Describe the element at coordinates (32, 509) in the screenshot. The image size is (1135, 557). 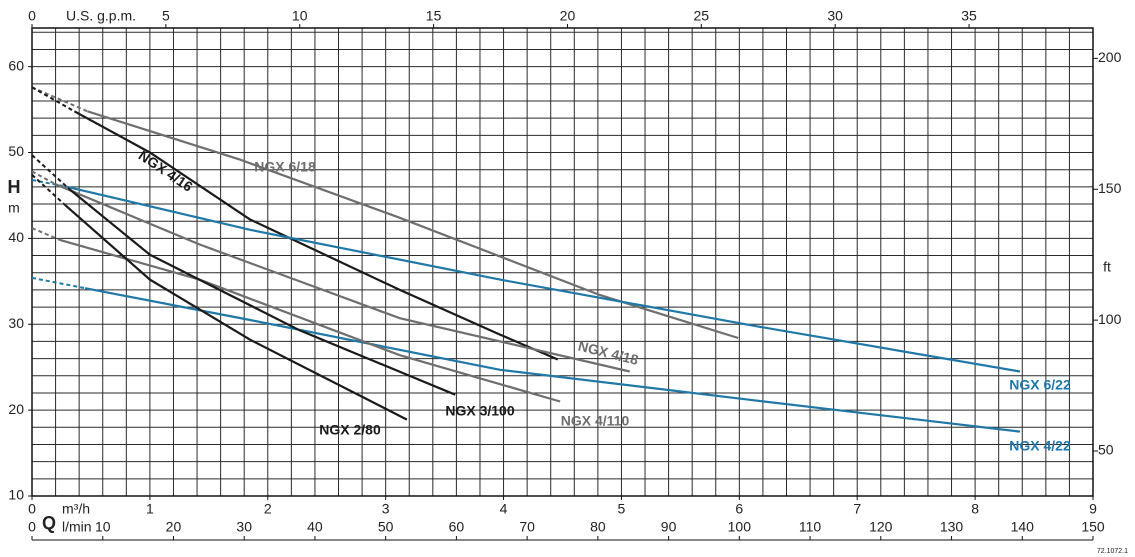
I see `x-tick-label: 0` at that location.